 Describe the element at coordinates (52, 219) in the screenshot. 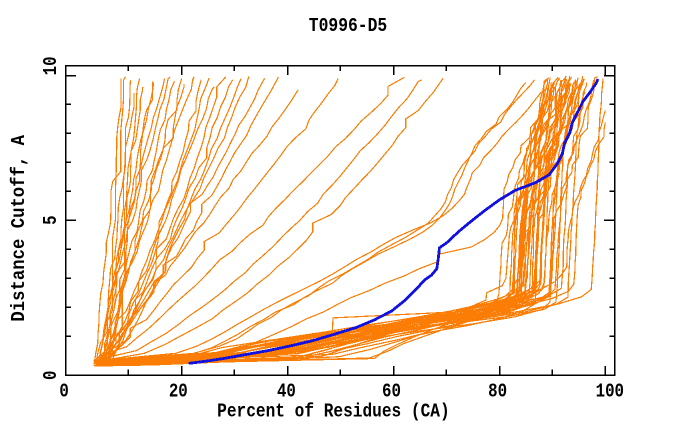

I see `svg-text: 5` at that location.